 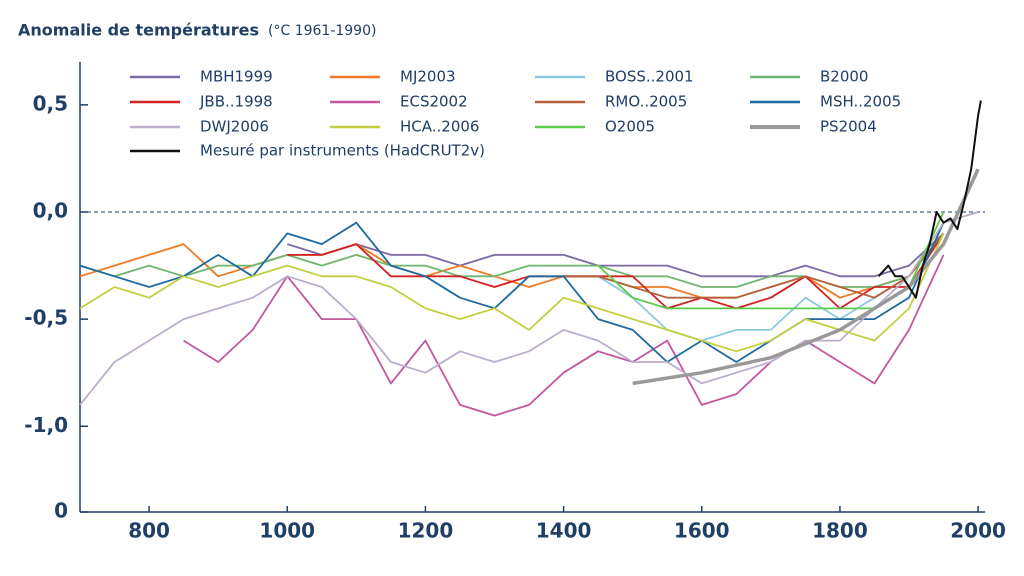 I want to click on chart-subtitle: (°C 1961-1990), so click(x=322, y=31).